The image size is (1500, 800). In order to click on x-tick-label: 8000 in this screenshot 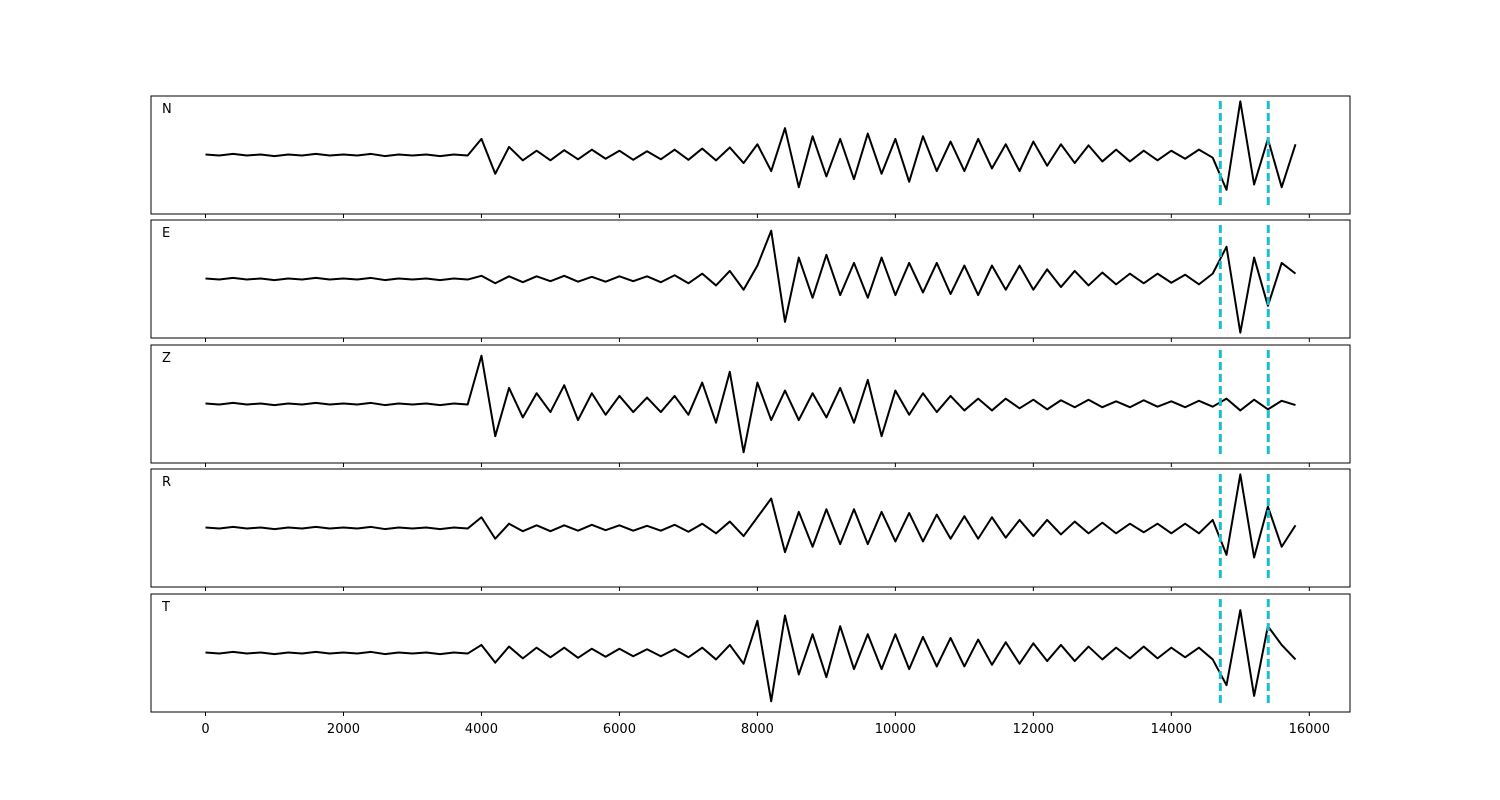, I will do `click(757, 729)`.